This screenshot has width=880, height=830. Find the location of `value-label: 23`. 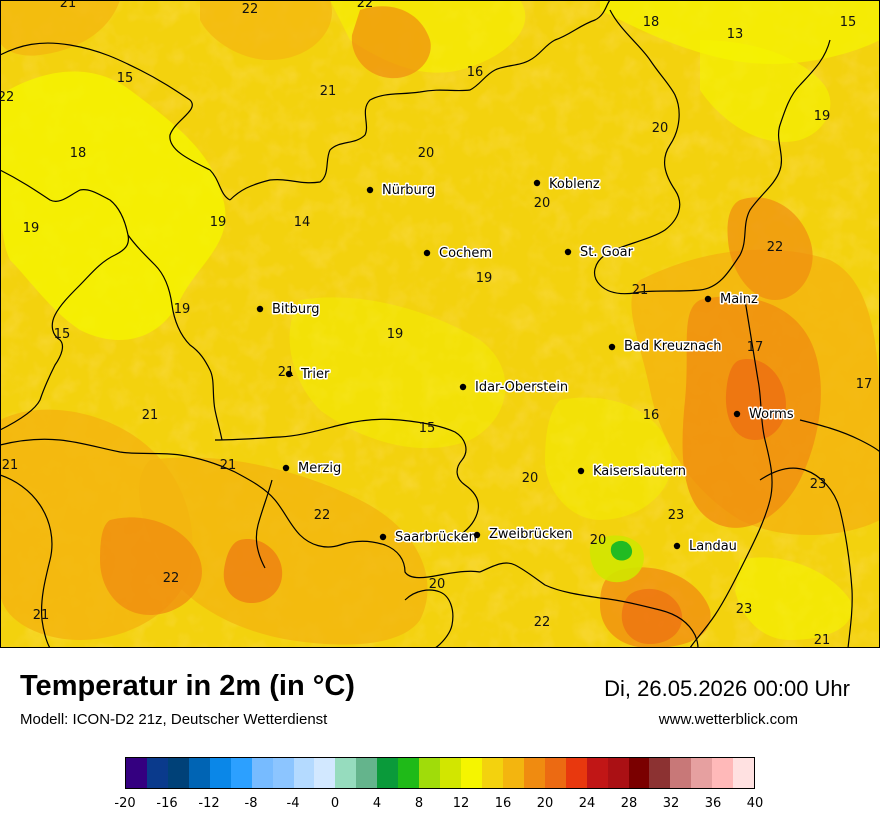

value-label: 23 is located at coordinates (744, 609).